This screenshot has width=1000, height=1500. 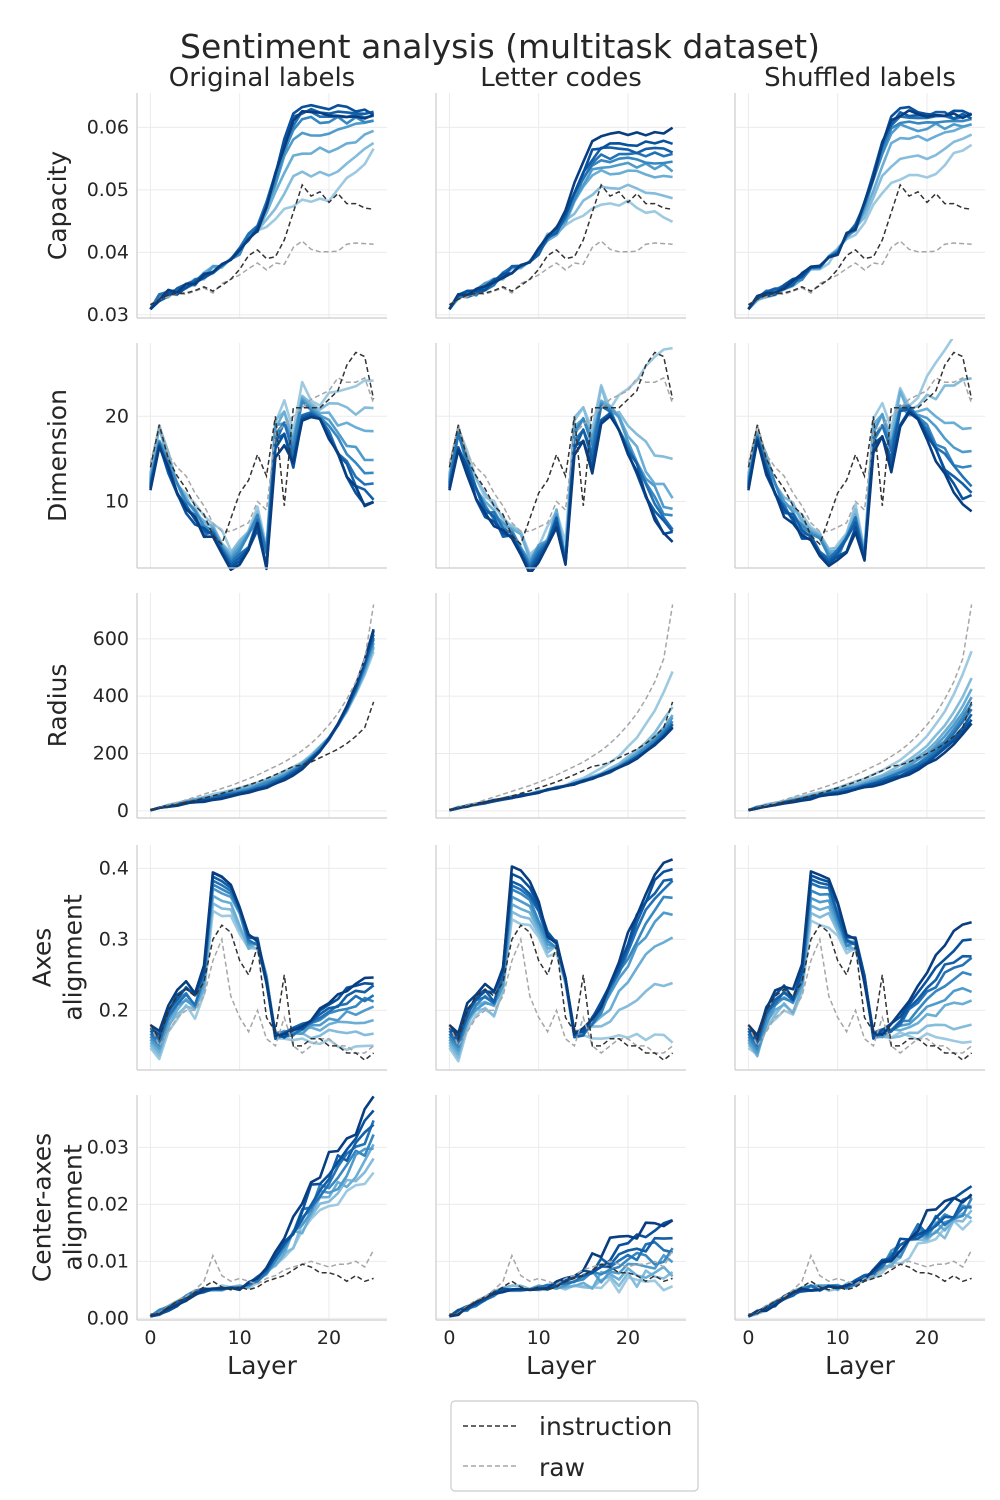 What do you see at coordinates (562, 1467) in the screenshot?
I see `legend-raw-label: raw` at bounding box center [562, 1467].